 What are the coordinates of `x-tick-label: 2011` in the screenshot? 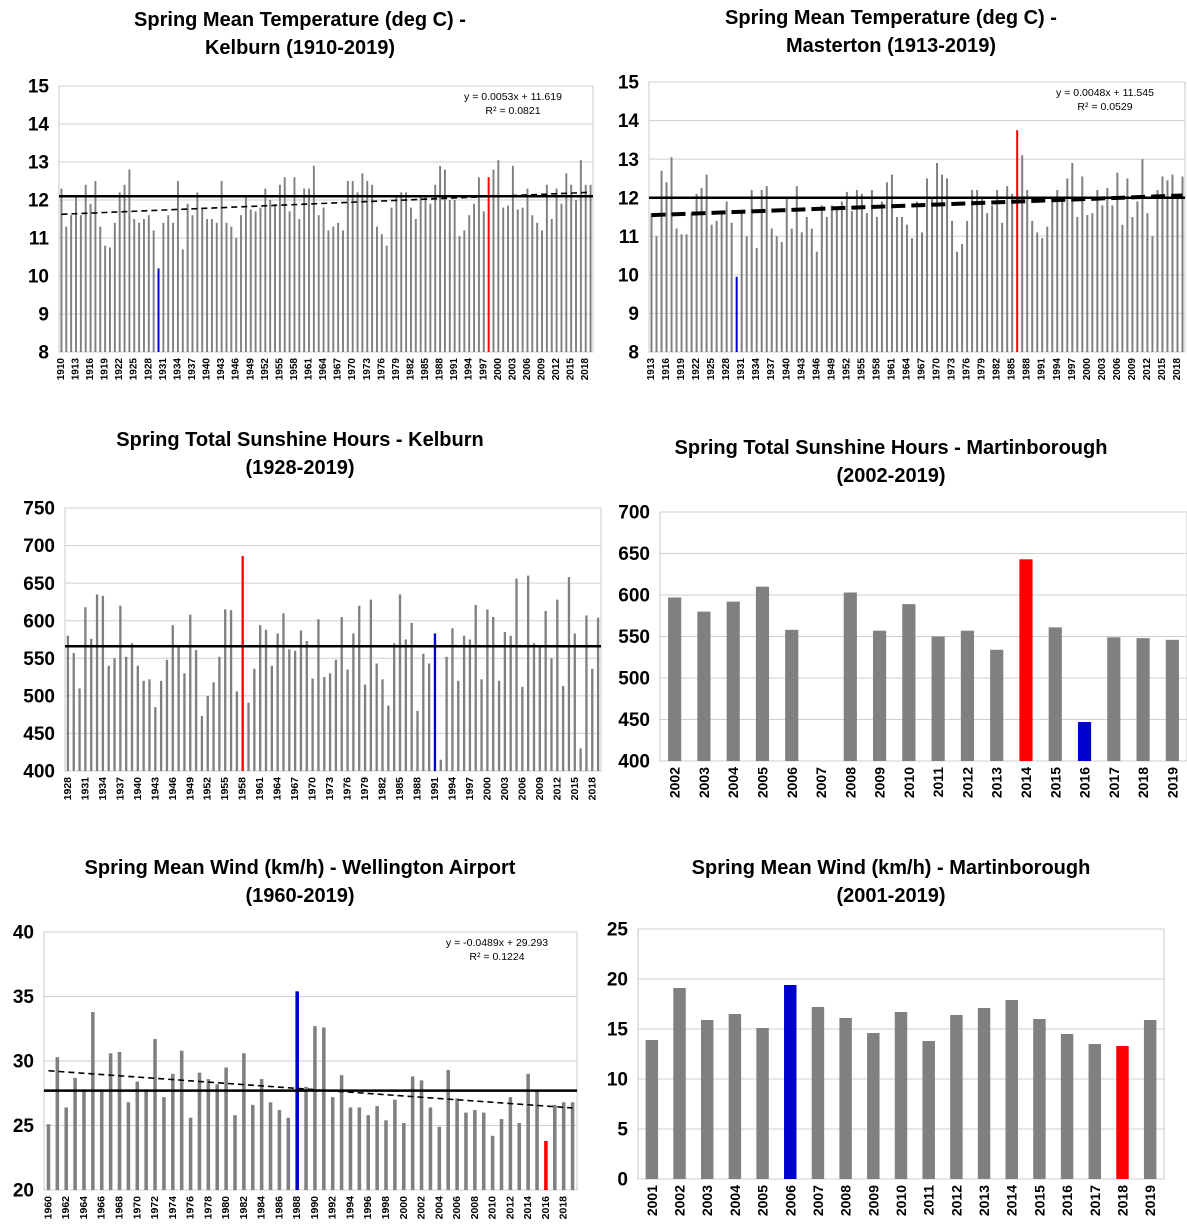 It's located at (938, 782).